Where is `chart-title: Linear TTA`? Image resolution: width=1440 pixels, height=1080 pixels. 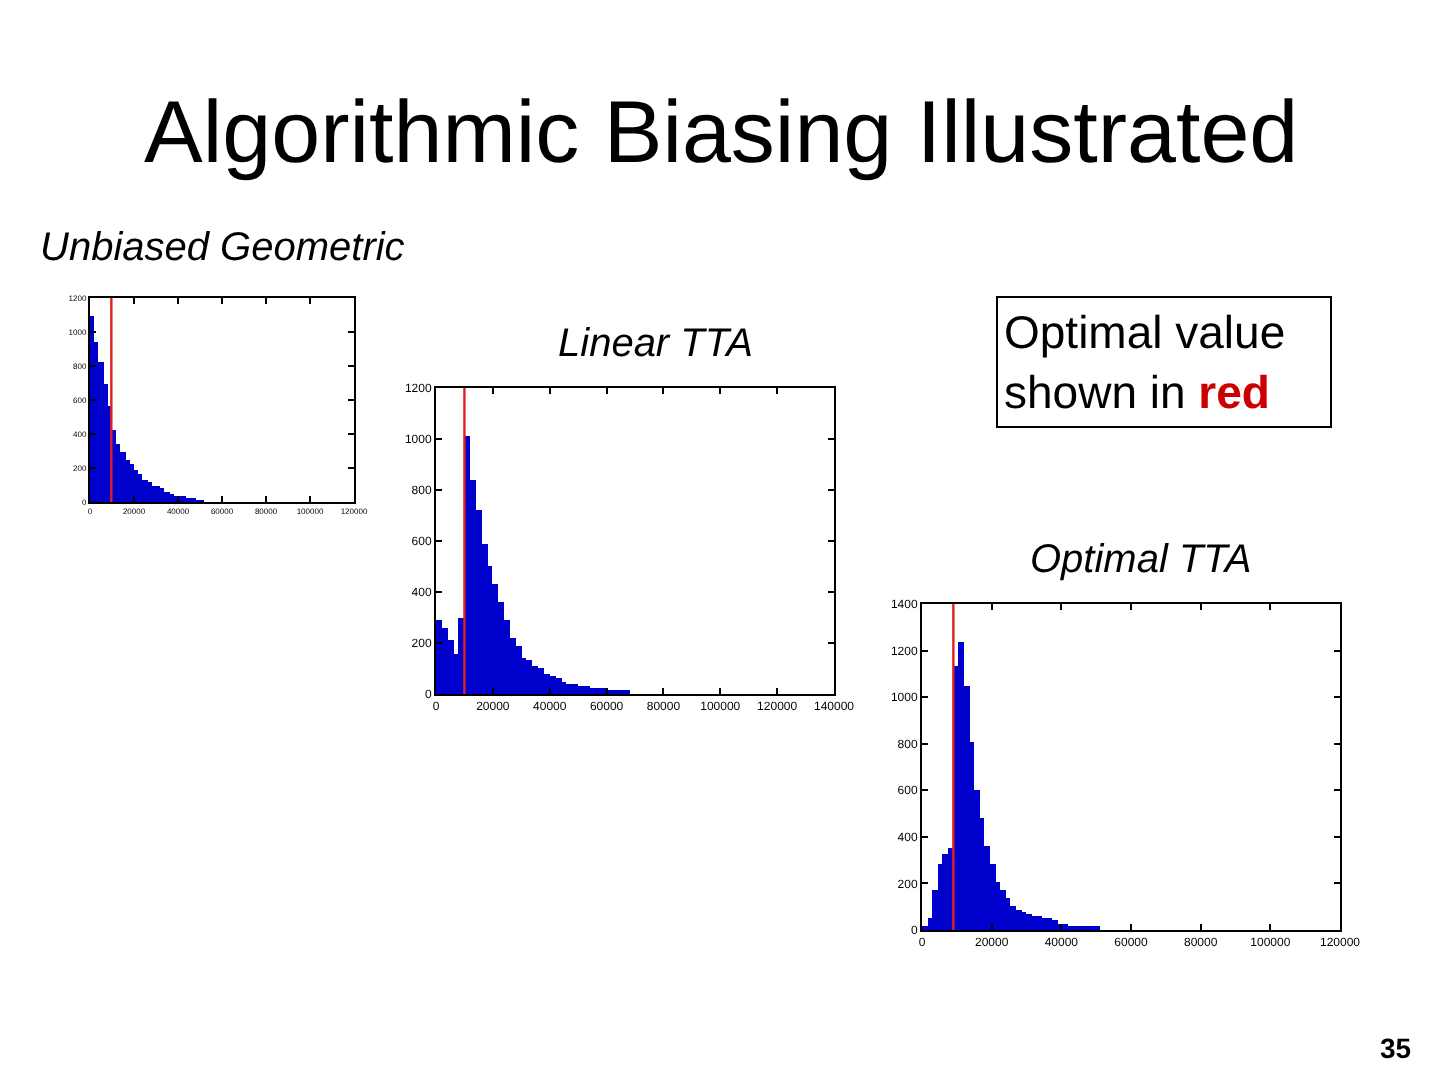
chart-title: Linear TTA is located at coordinates (655, 344).